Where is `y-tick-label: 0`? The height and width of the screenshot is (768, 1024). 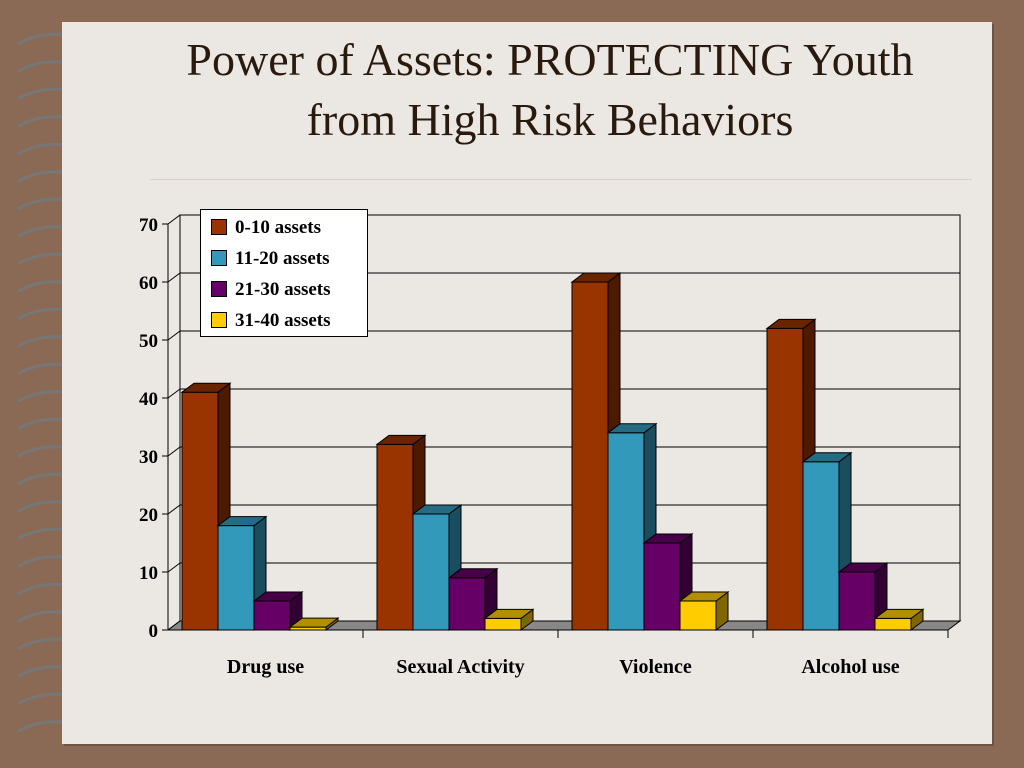 y-tick-label: 0 is located at coordinates (154, 631).